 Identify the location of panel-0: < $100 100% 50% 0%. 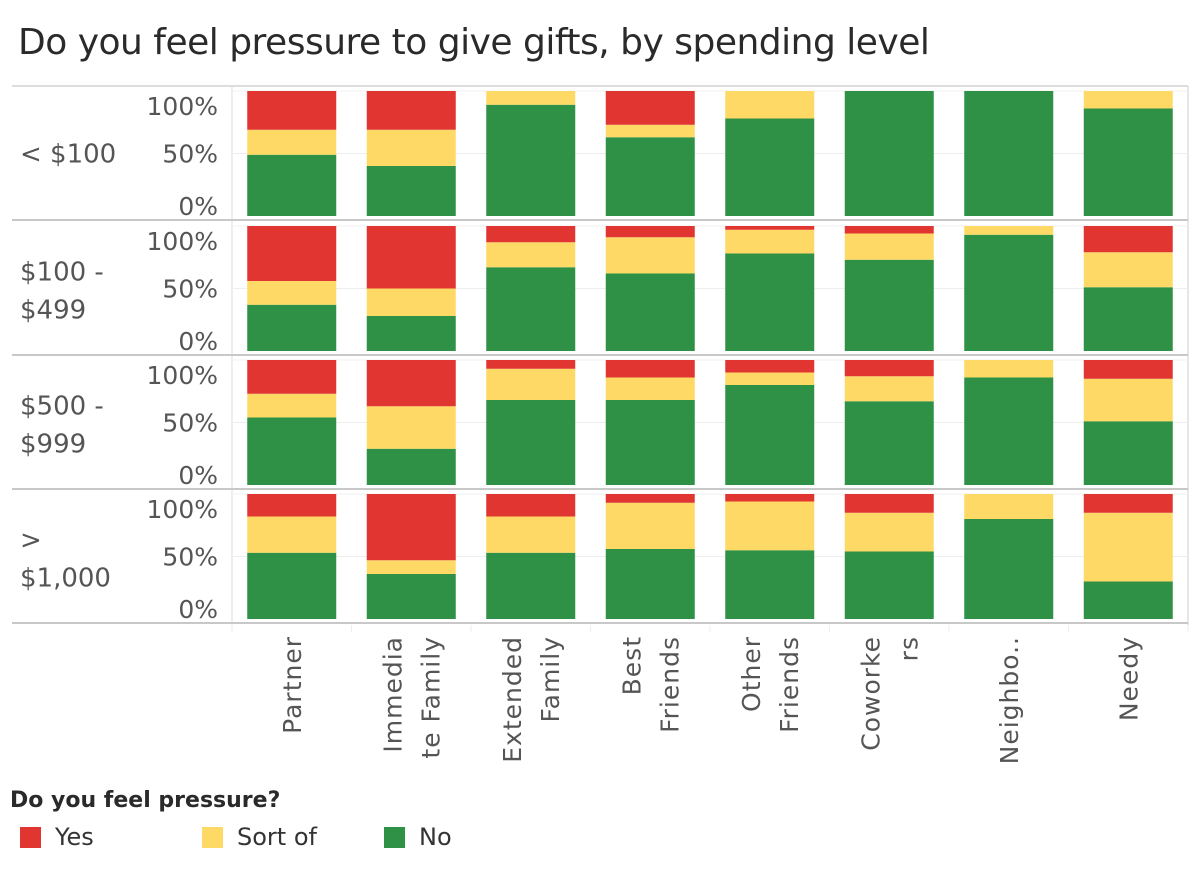
(600, 155).